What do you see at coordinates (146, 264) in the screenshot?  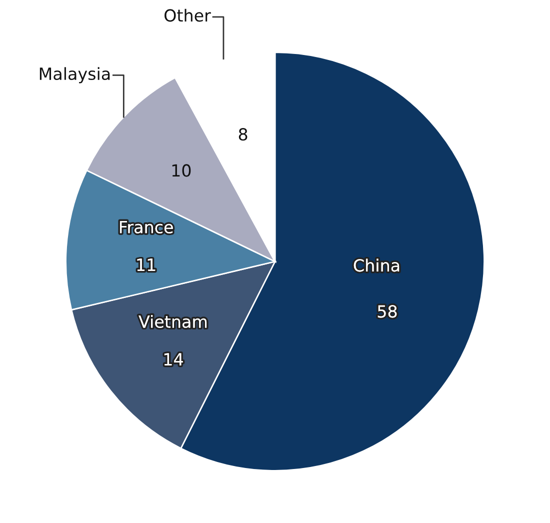 I see `data-label: 11` at bounding box center [146, 264].